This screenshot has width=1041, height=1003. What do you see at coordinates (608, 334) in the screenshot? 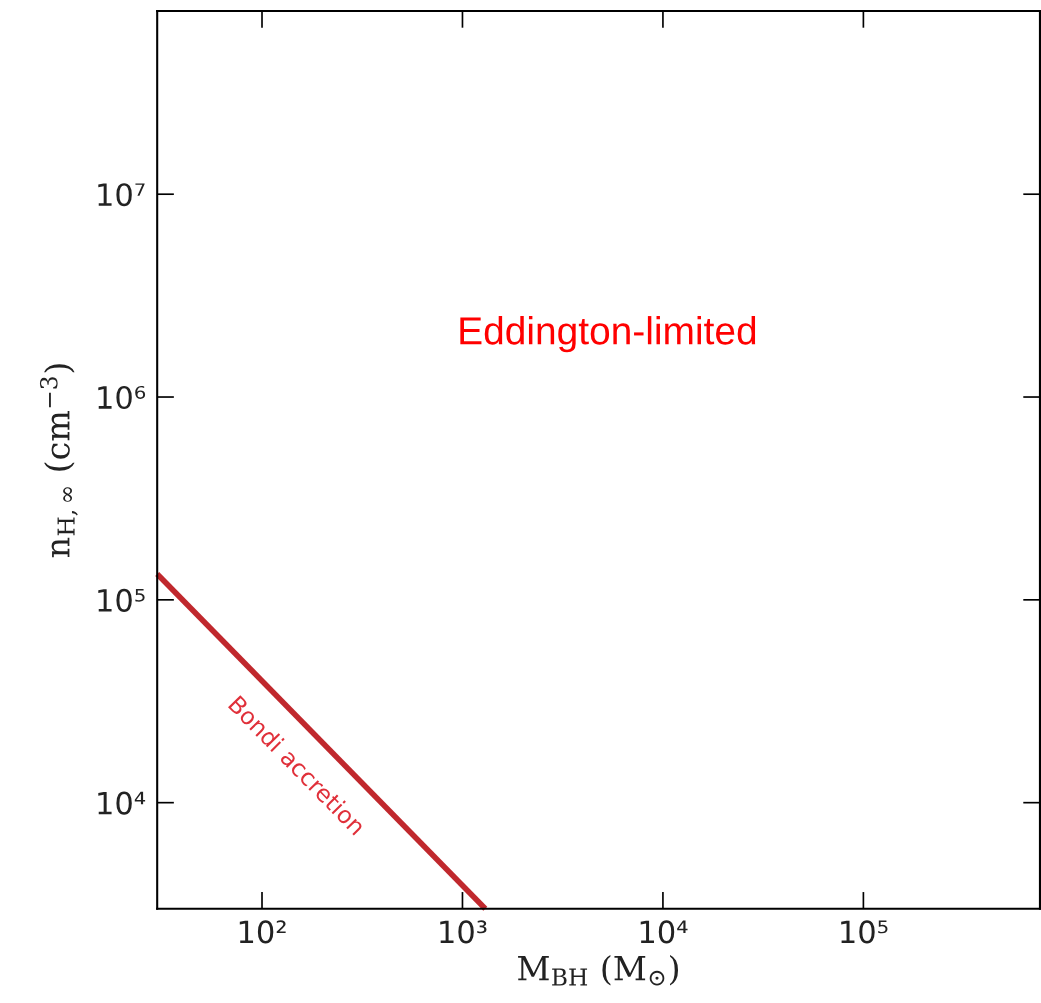
I see `annotation: Eddington-limited` at bounding box center [608, 334].